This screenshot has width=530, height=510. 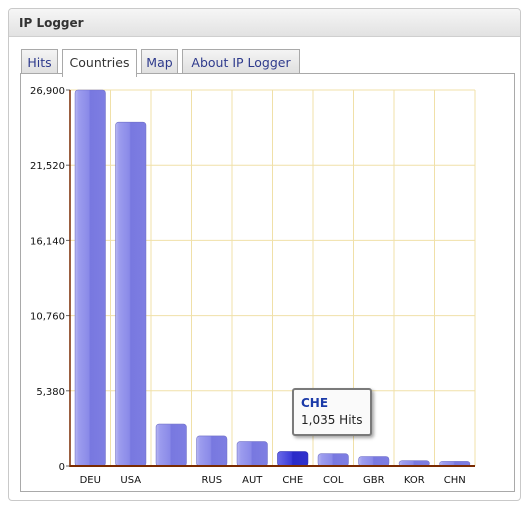 I want to click on x-tick-label: GBR, so click(x=374, y=480).